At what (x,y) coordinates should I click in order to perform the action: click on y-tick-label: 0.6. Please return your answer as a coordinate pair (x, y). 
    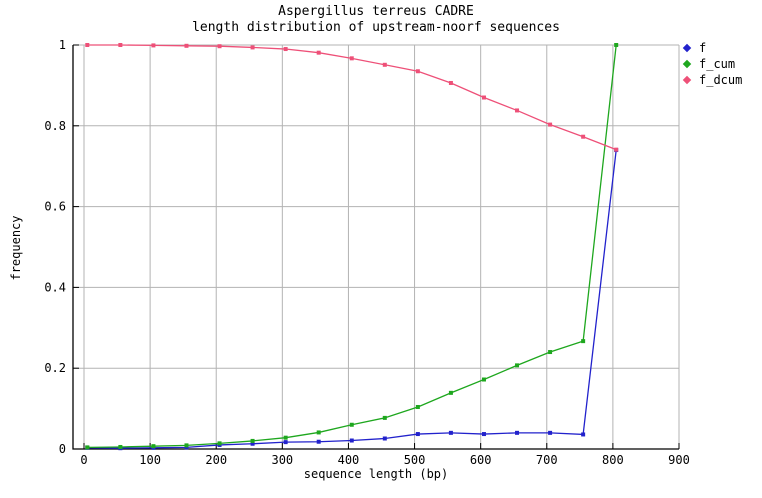
    Looking at the image, I should click on (55, 207).